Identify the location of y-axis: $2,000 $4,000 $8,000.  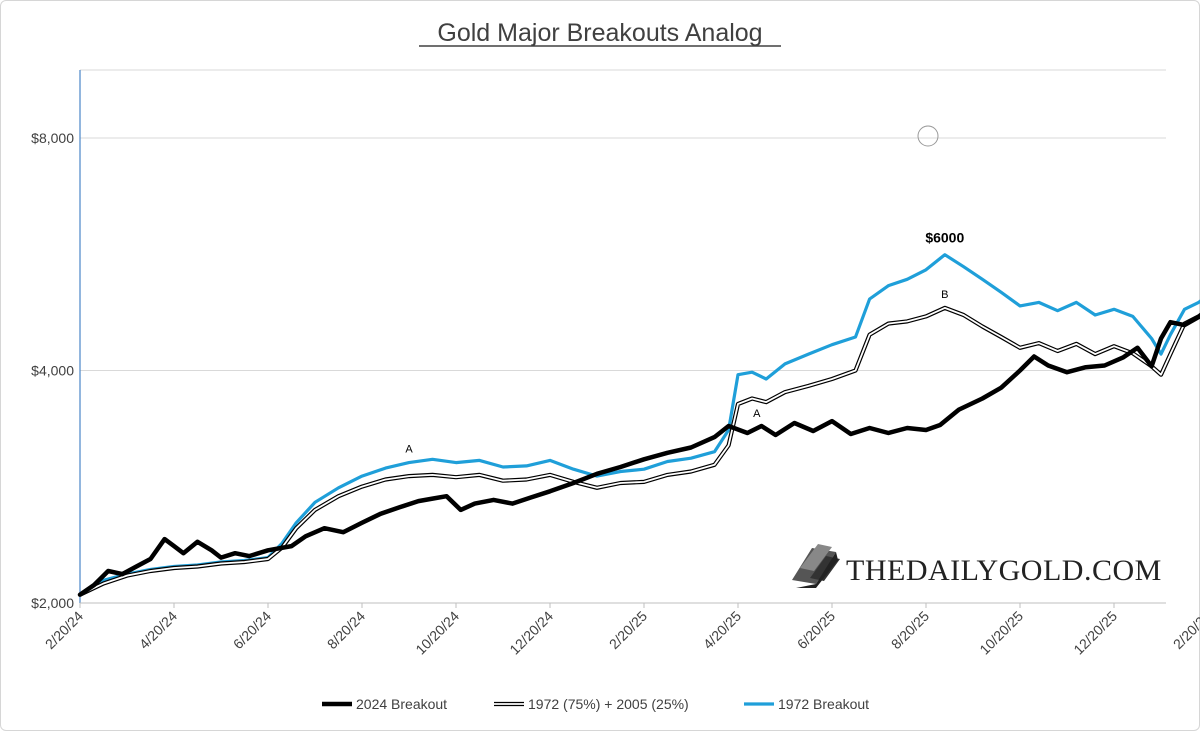
(56, 340).